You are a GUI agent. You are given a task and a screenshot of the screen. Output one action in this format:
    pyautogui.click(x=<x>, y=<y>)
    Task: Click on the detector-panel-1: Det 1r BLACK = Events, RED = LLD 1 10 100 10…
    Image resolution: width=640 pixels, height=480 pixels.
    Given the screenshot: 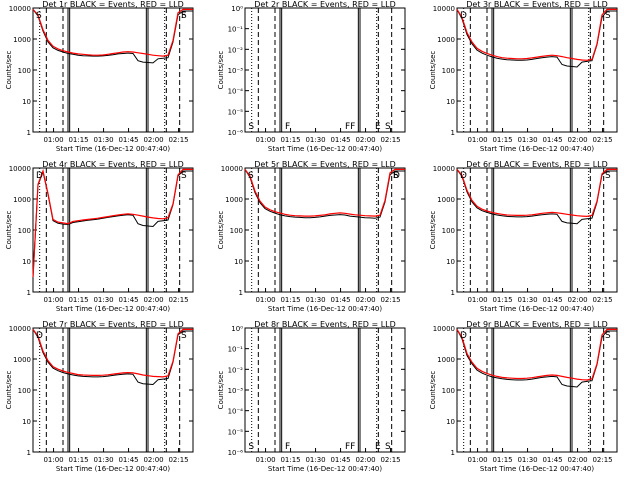 What is the action you would take?
    pyautogui.click(x=99, y=76)
    